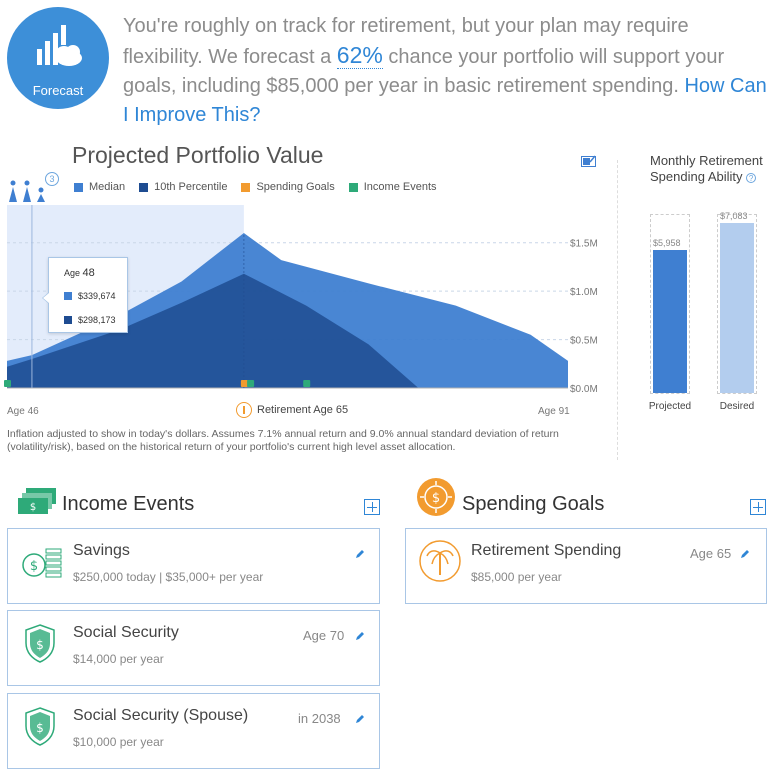  What do you see at coordinates (667, 242) in the screenshot?
I see `projected-bar-value: $5,958` at bounding box center [667, 242].